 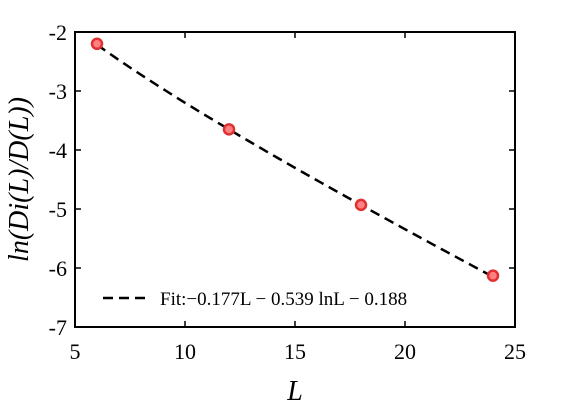 I want to click on y-tick-label: -5, so click(x=58, y=209).